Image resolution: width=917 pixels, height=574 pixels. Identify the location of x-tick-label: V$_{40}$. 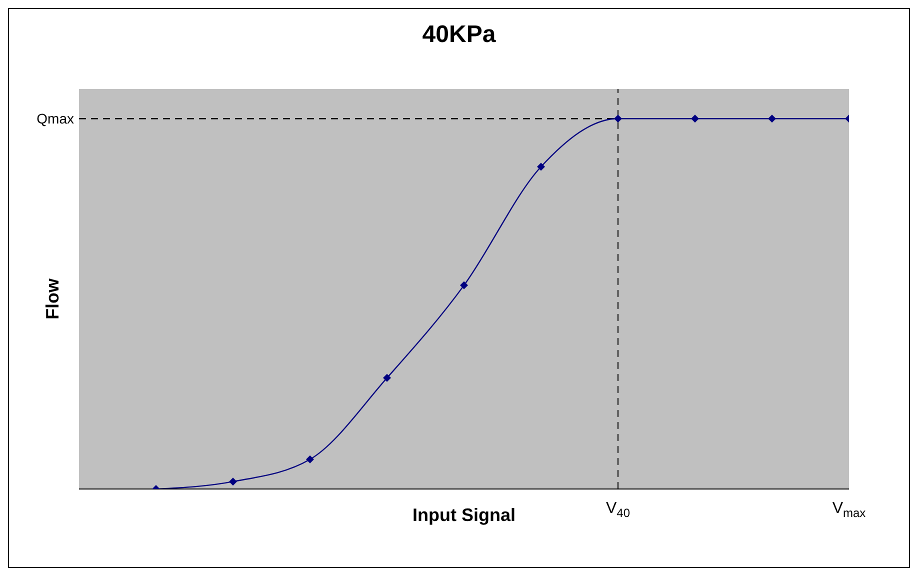
(618, 510).